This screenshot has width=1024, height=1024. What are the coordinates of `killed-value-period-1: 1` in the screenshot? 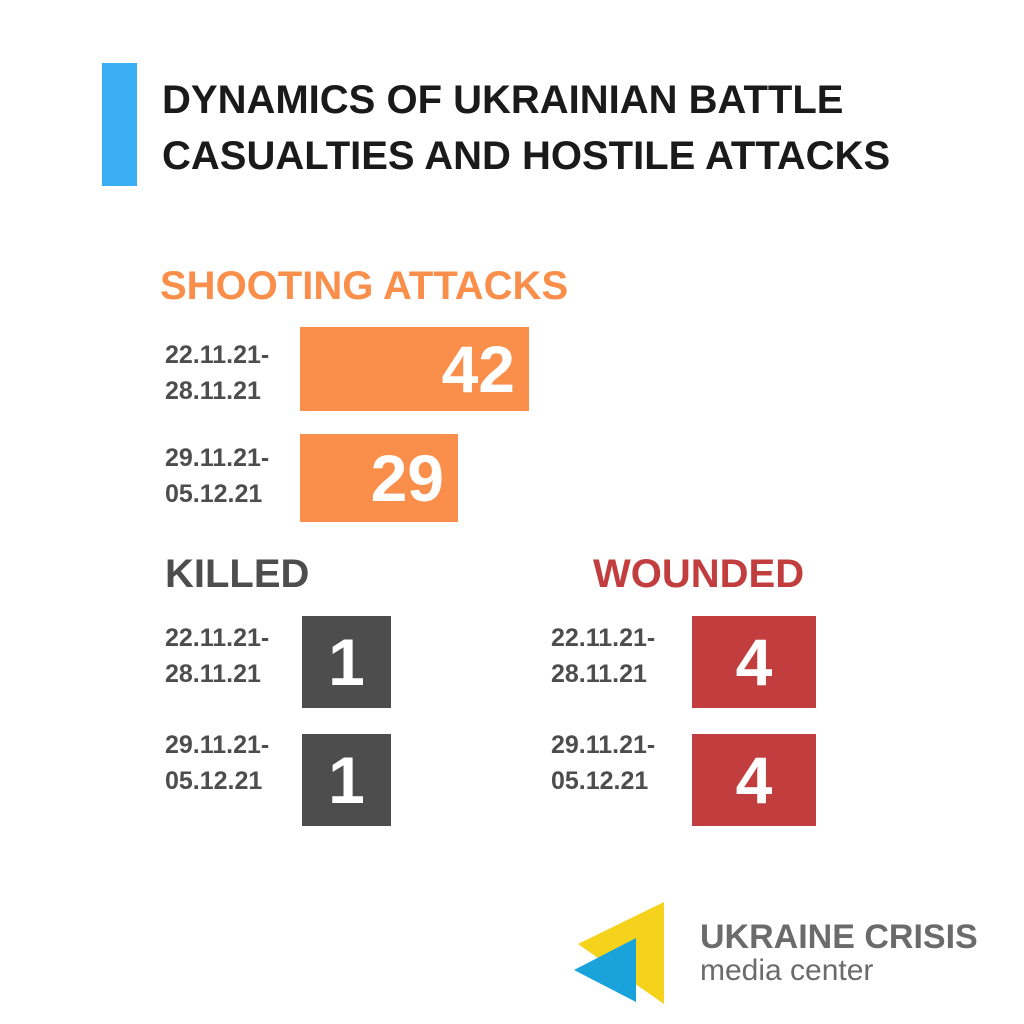 It's located at (346, 662).